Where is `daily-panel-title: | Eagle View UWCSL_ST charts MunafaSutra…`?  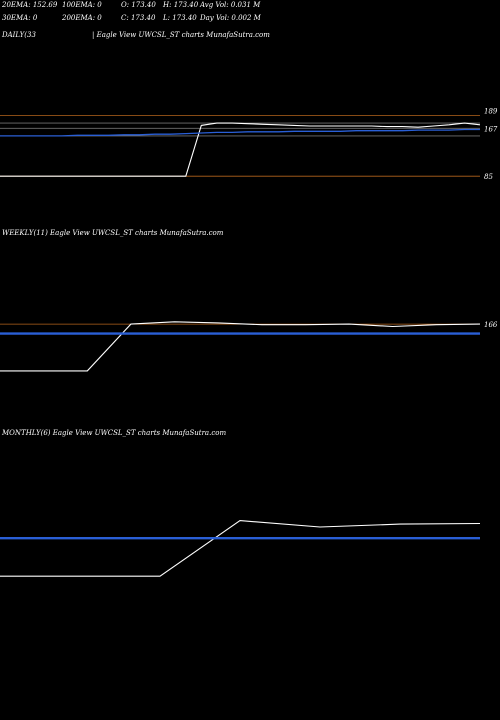 daily-panel-title: | Eagle View UWCSL_ST charts MunafaSutra… is located at coordinates (181, 35).